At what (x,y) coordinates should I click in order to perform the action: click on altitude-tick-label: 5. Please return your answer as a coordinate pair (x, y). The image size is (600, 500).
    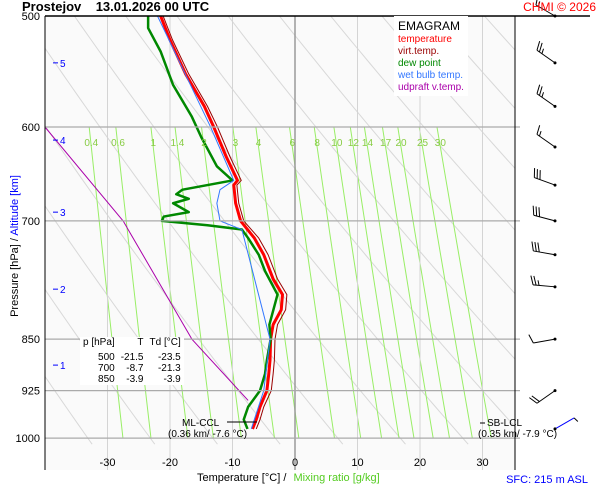
    Looking at the image, I should click on (63, 64).